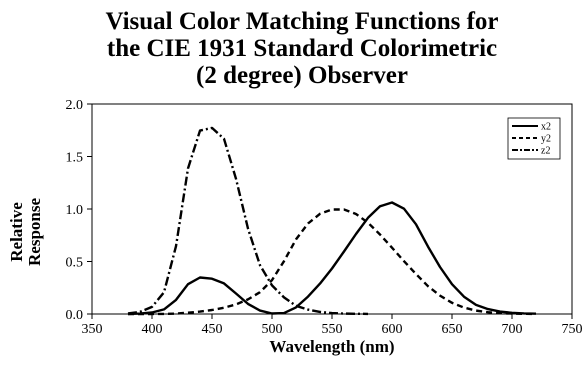  Describe the element at coordinates (332, 329) in the screenshot. I see `x-tick-label: 550` at that location.